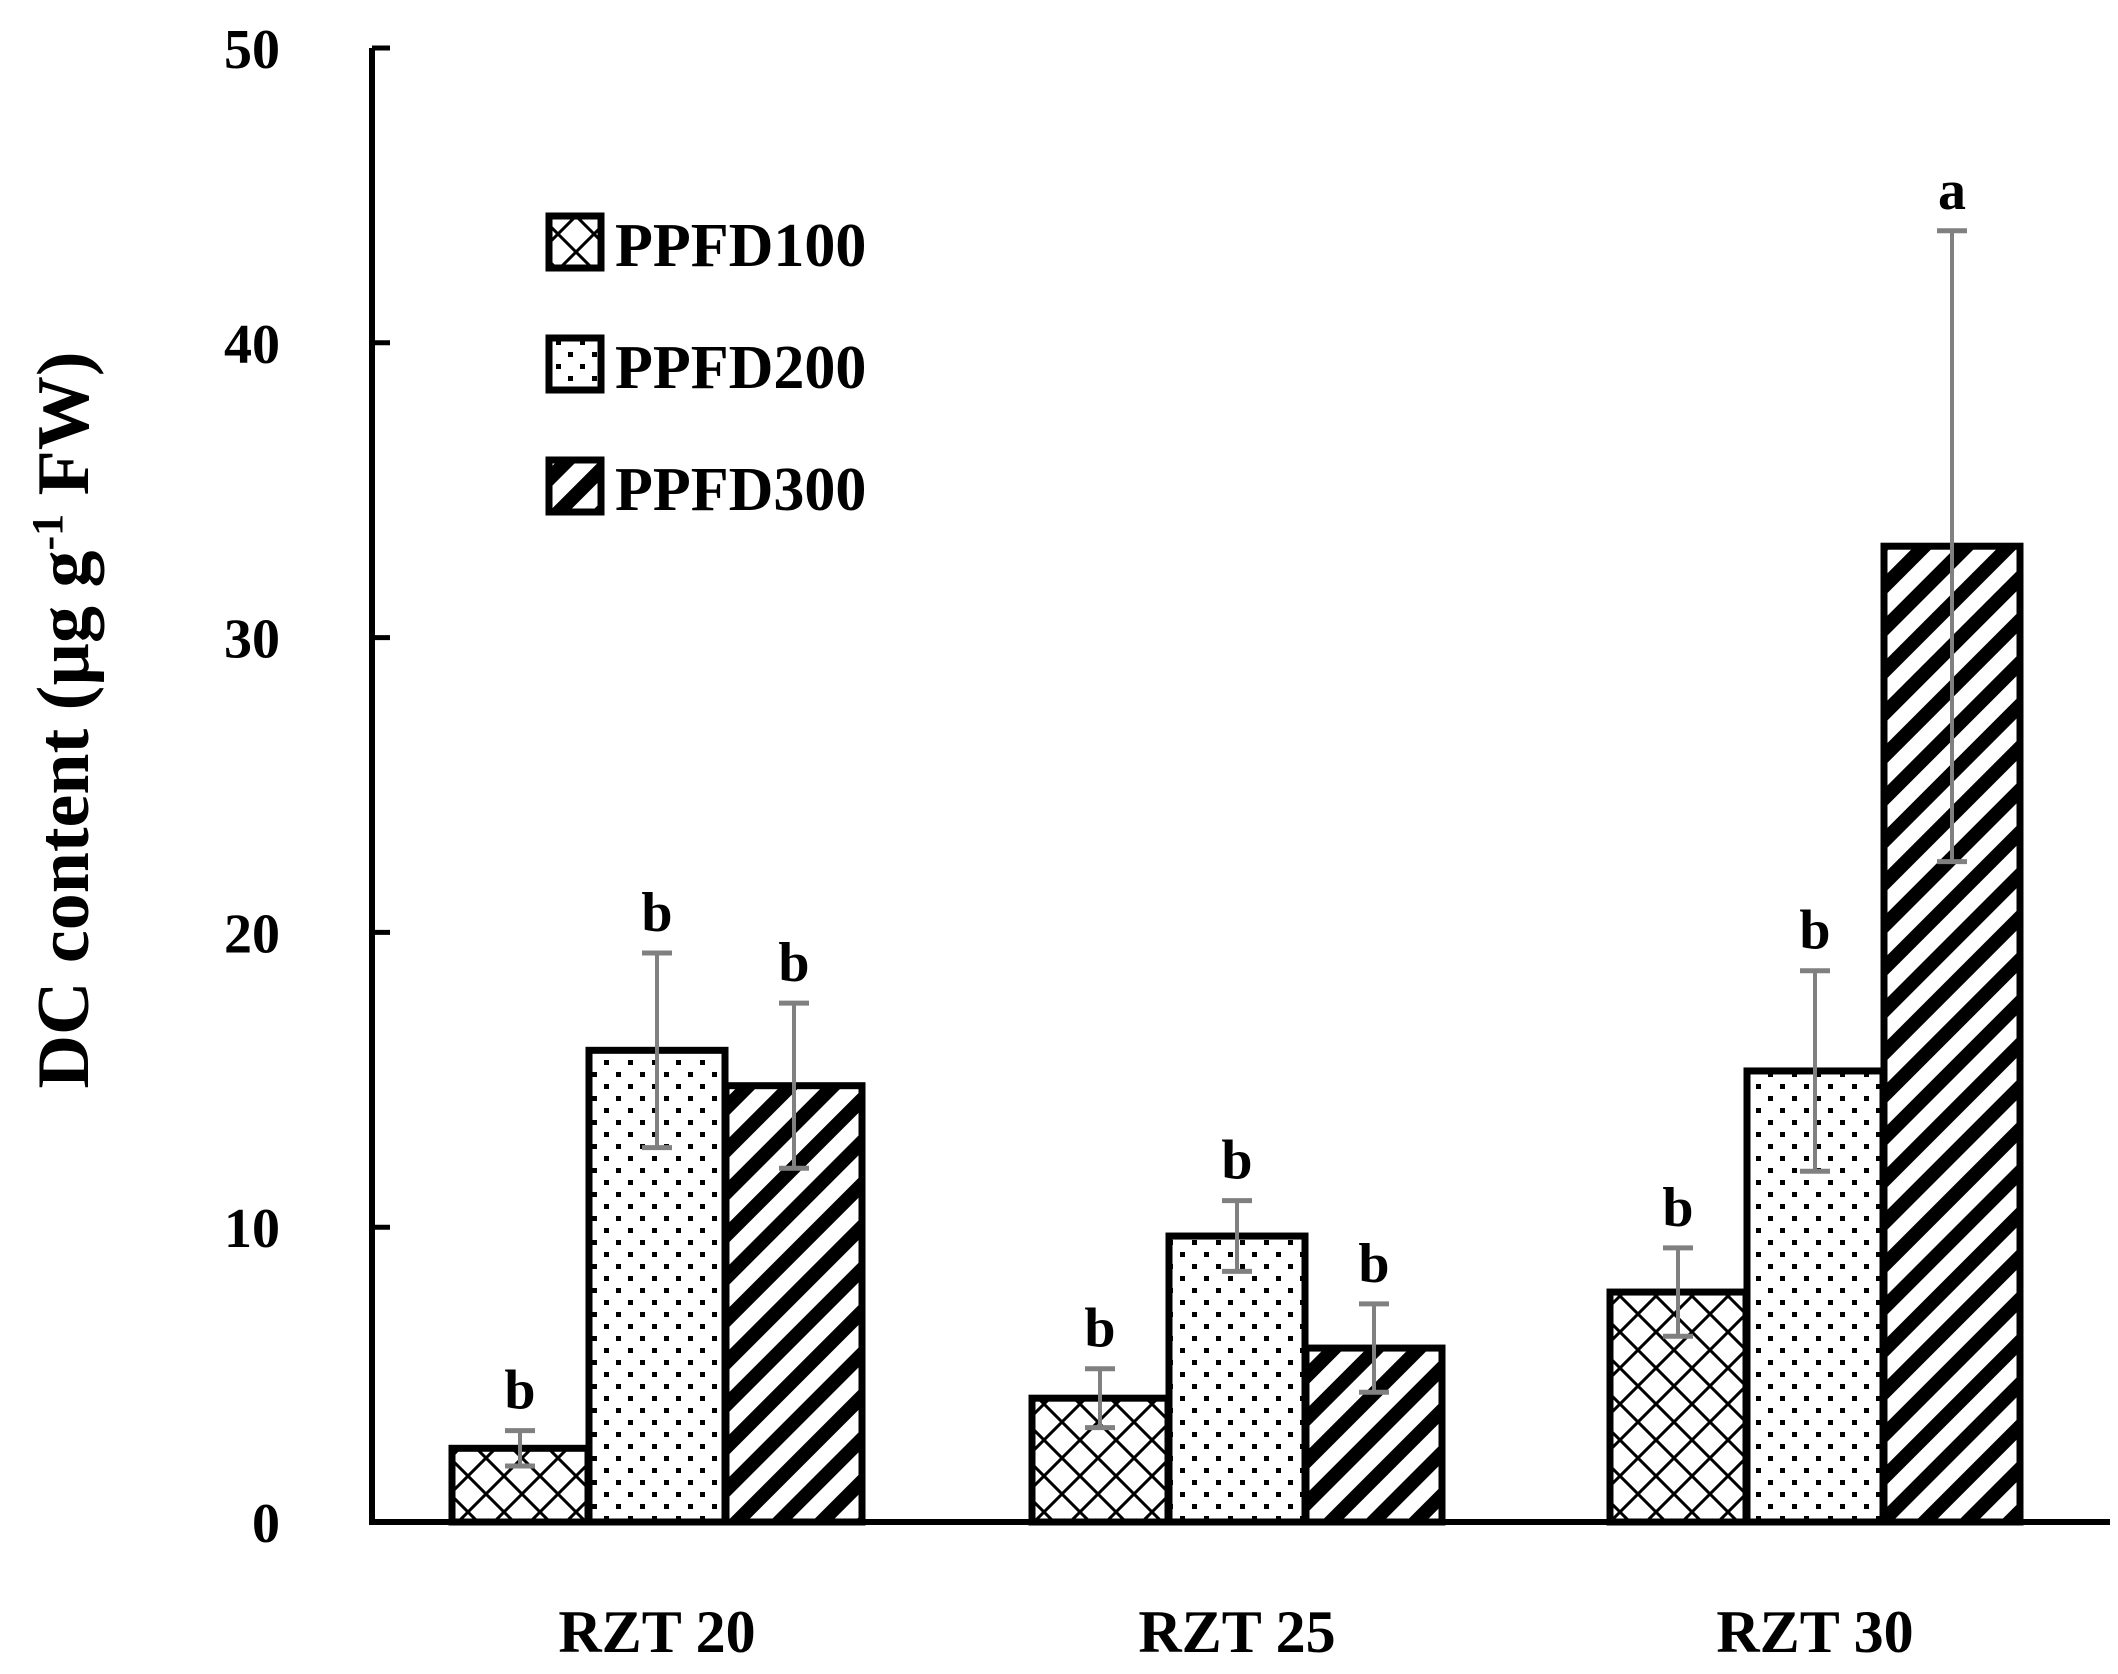 This screenshot has width=2118, height=1674. What do you see at coordinates (252, 1229) in the screenshot?
I see `y-tick-label: 10` at bounding box center [252, 1229].